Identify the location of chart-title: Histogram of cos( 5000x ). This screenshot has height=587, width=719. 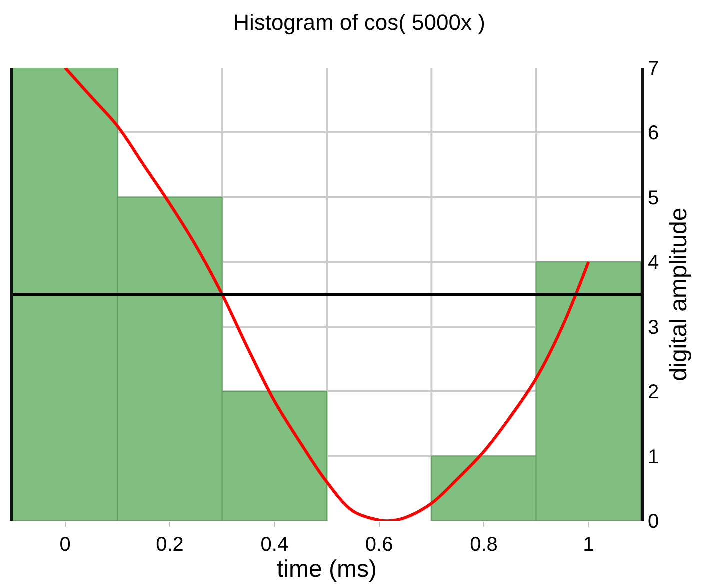
(360, 23).